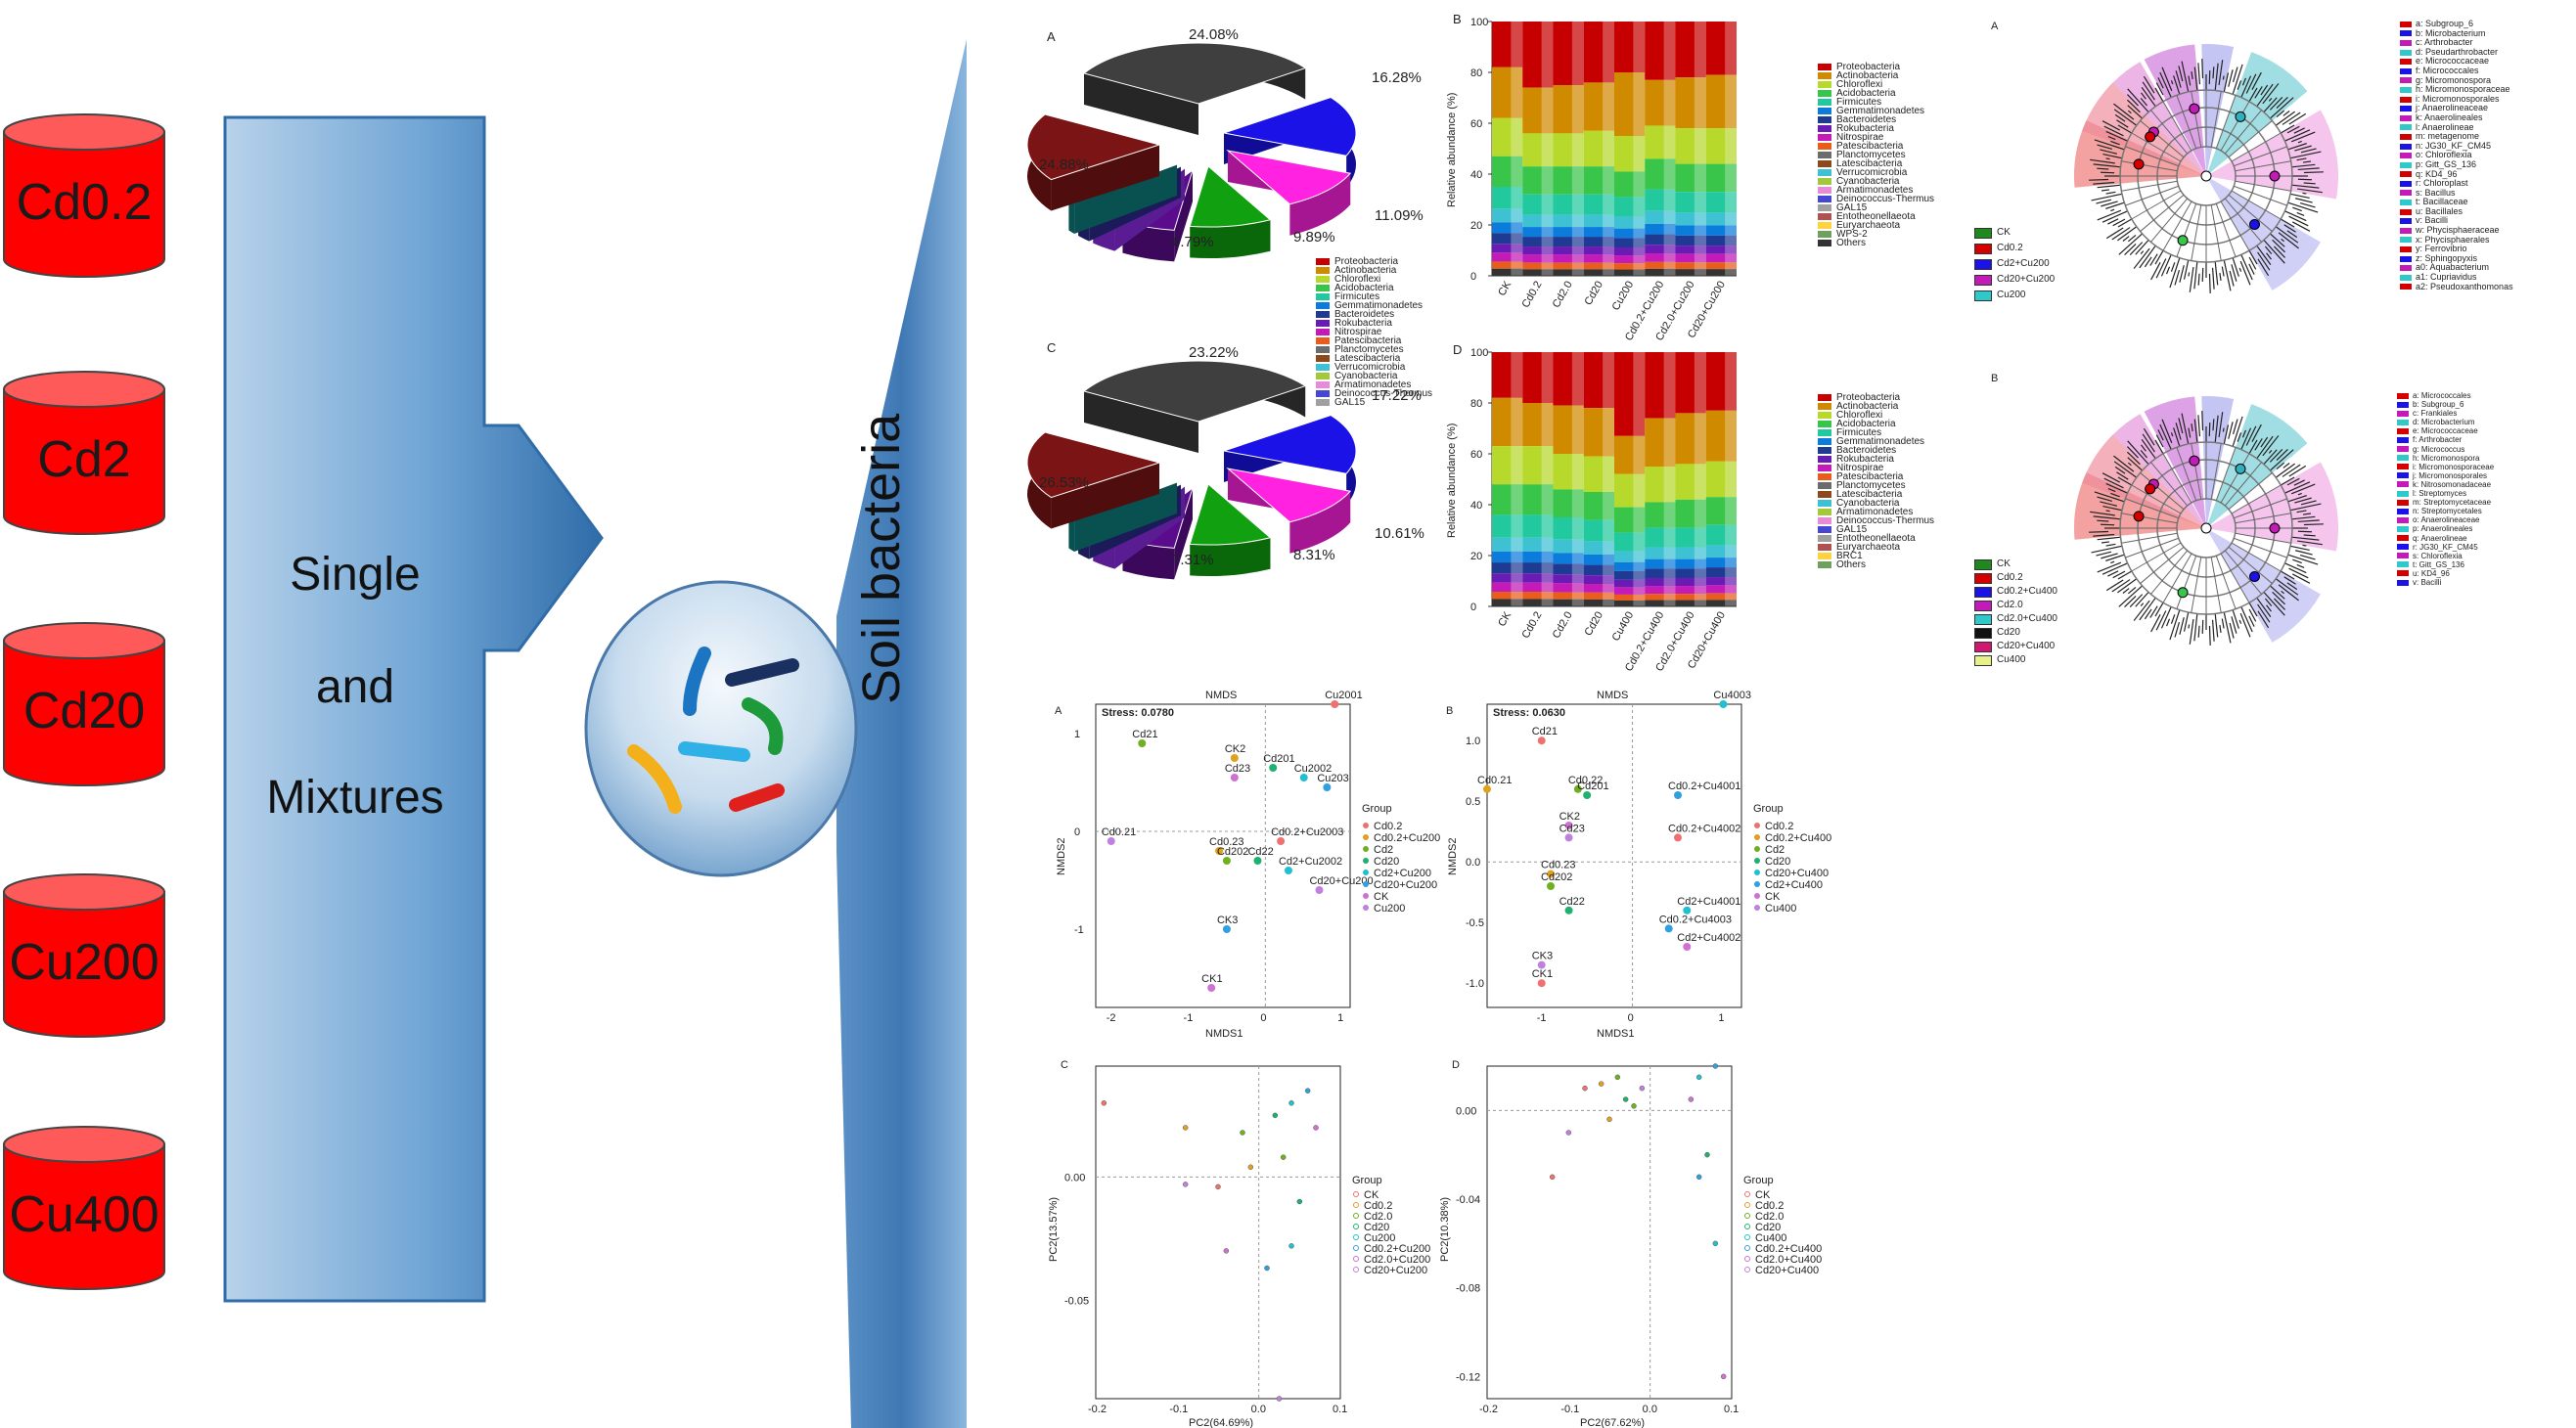 The width and height of the screenshot is (2576, 1428). What do you see at coordinates (1105, 496) in the screenshot?
I see `pie-slice-wall` at bounding box center [1105, 496].